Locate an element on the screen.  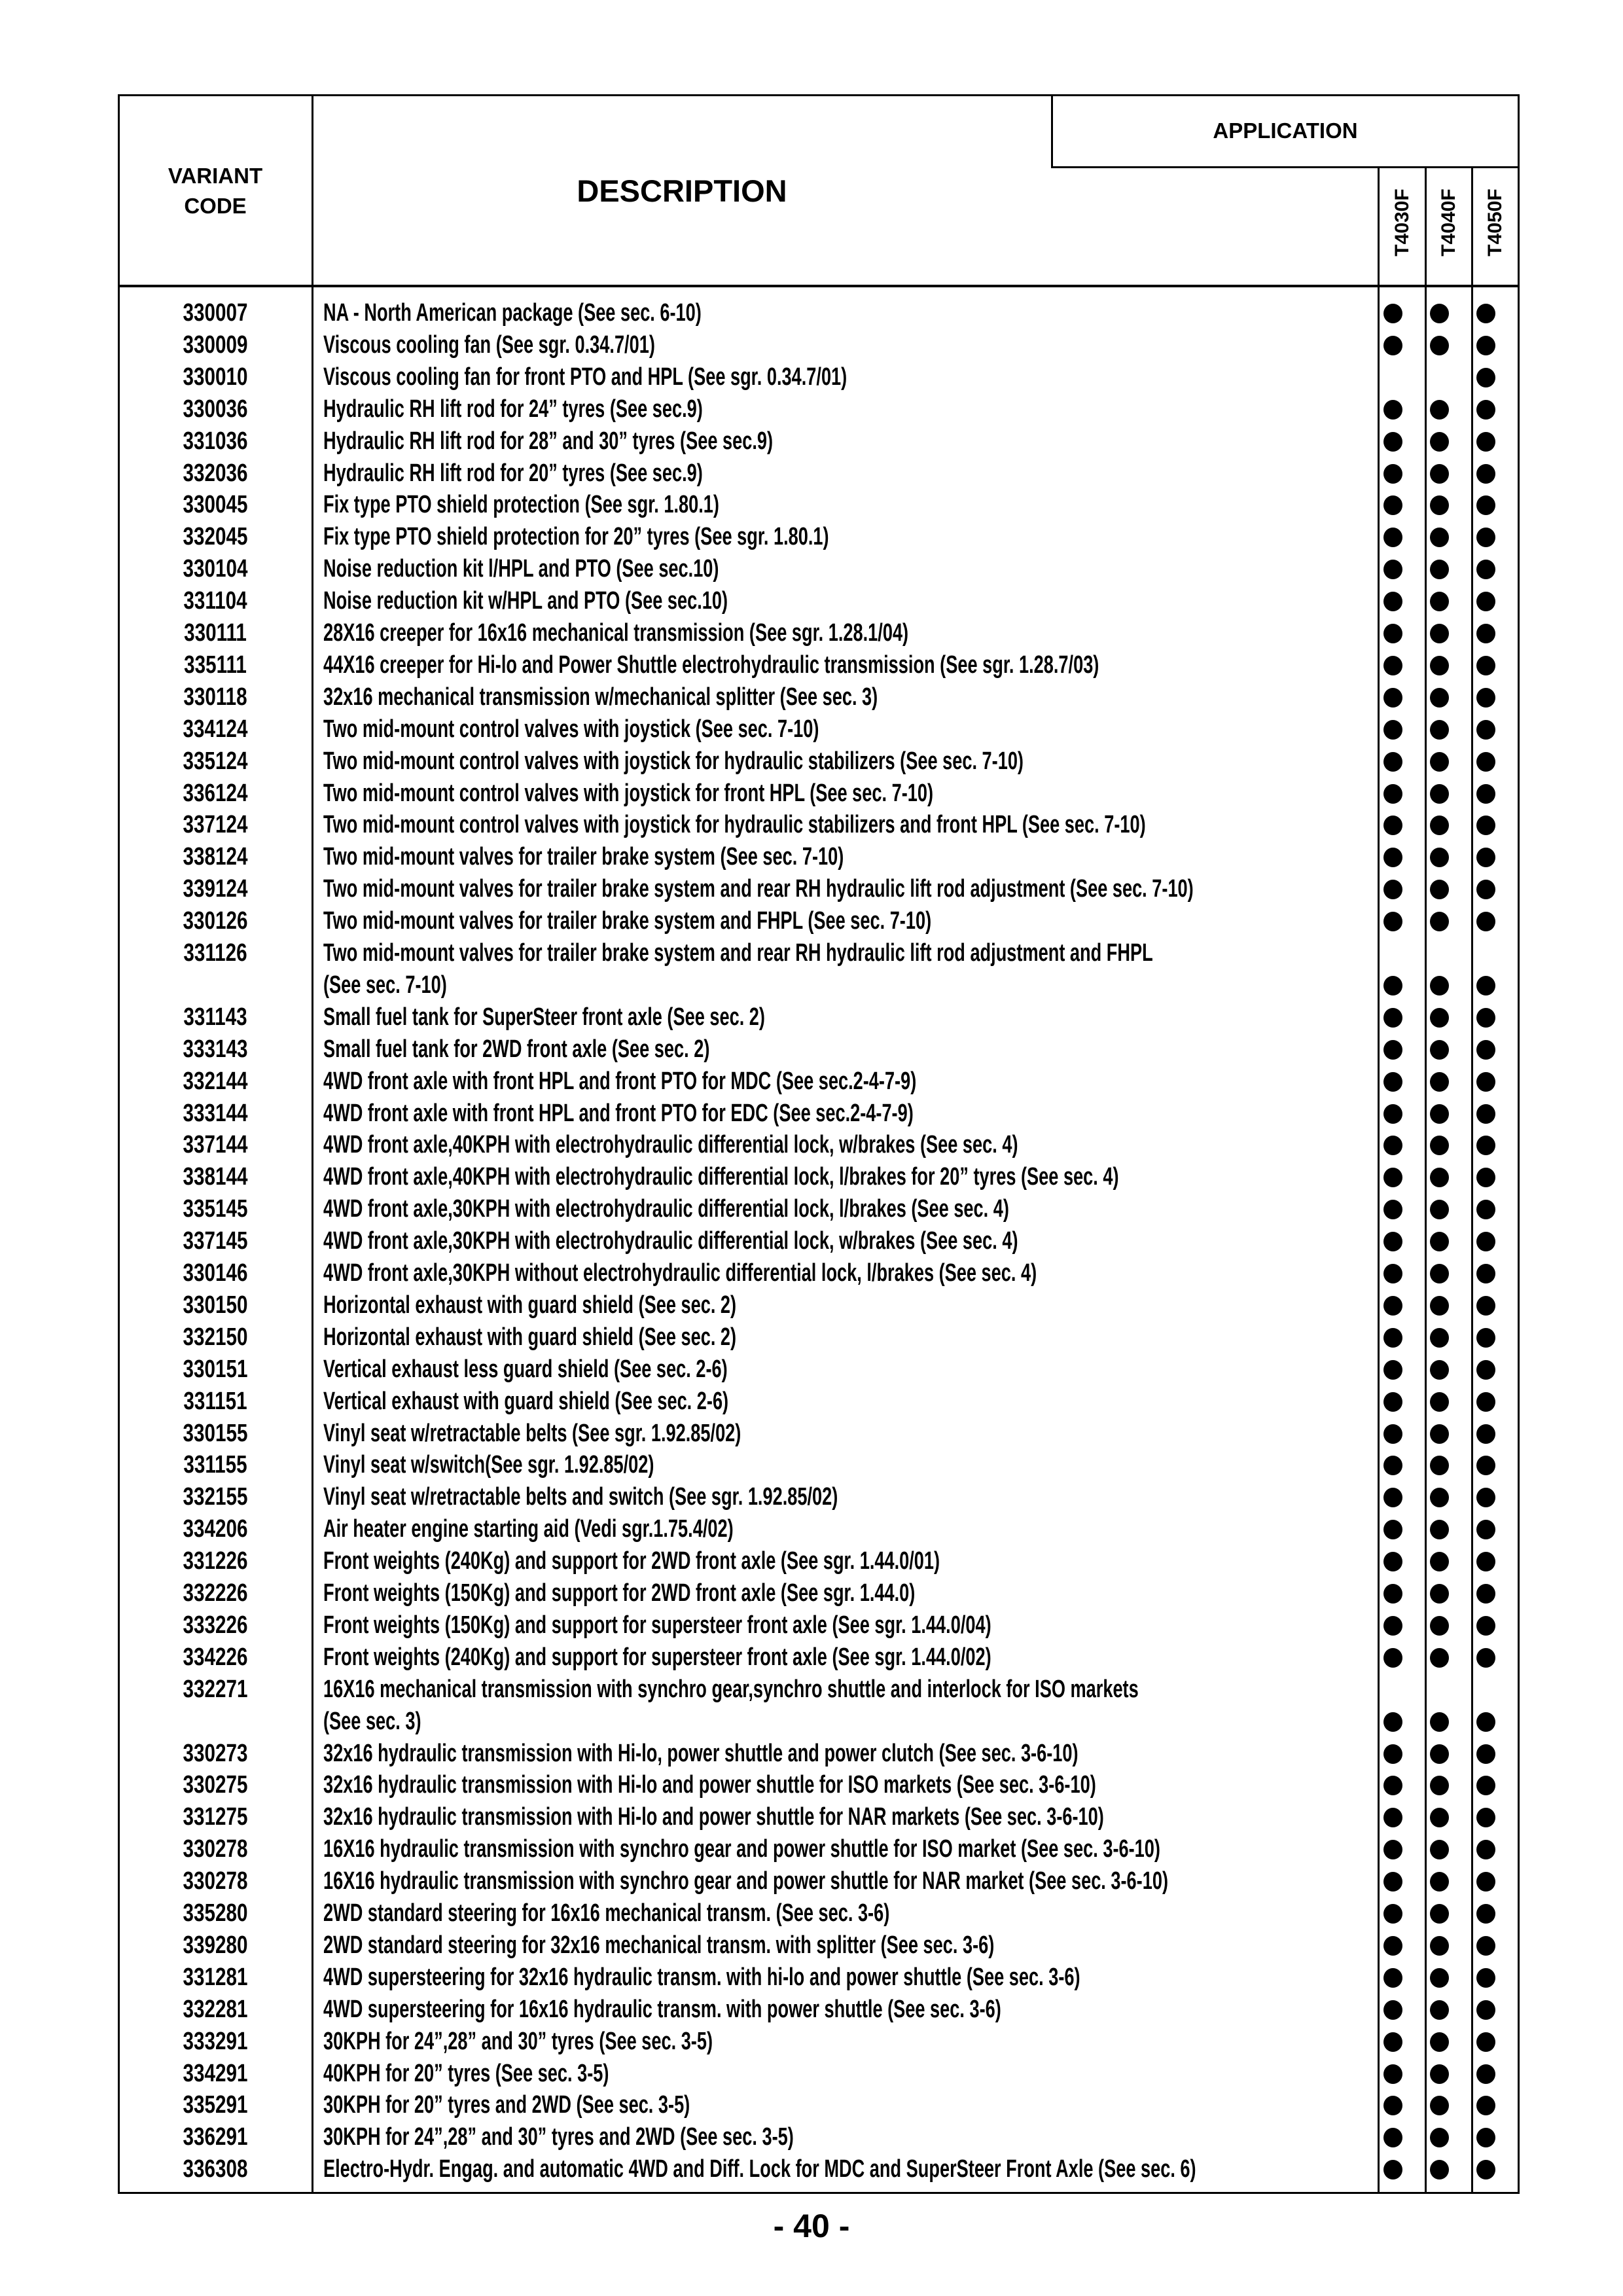
variant-code: 330036 is located at coordinates (216, 409).